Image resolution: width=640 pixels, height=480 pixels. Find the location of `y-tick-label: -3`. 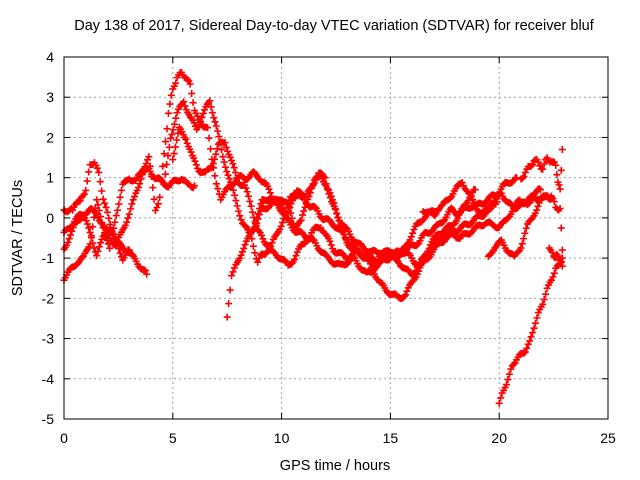

y-tick-label: -3 is located at coordinates (48, 339).